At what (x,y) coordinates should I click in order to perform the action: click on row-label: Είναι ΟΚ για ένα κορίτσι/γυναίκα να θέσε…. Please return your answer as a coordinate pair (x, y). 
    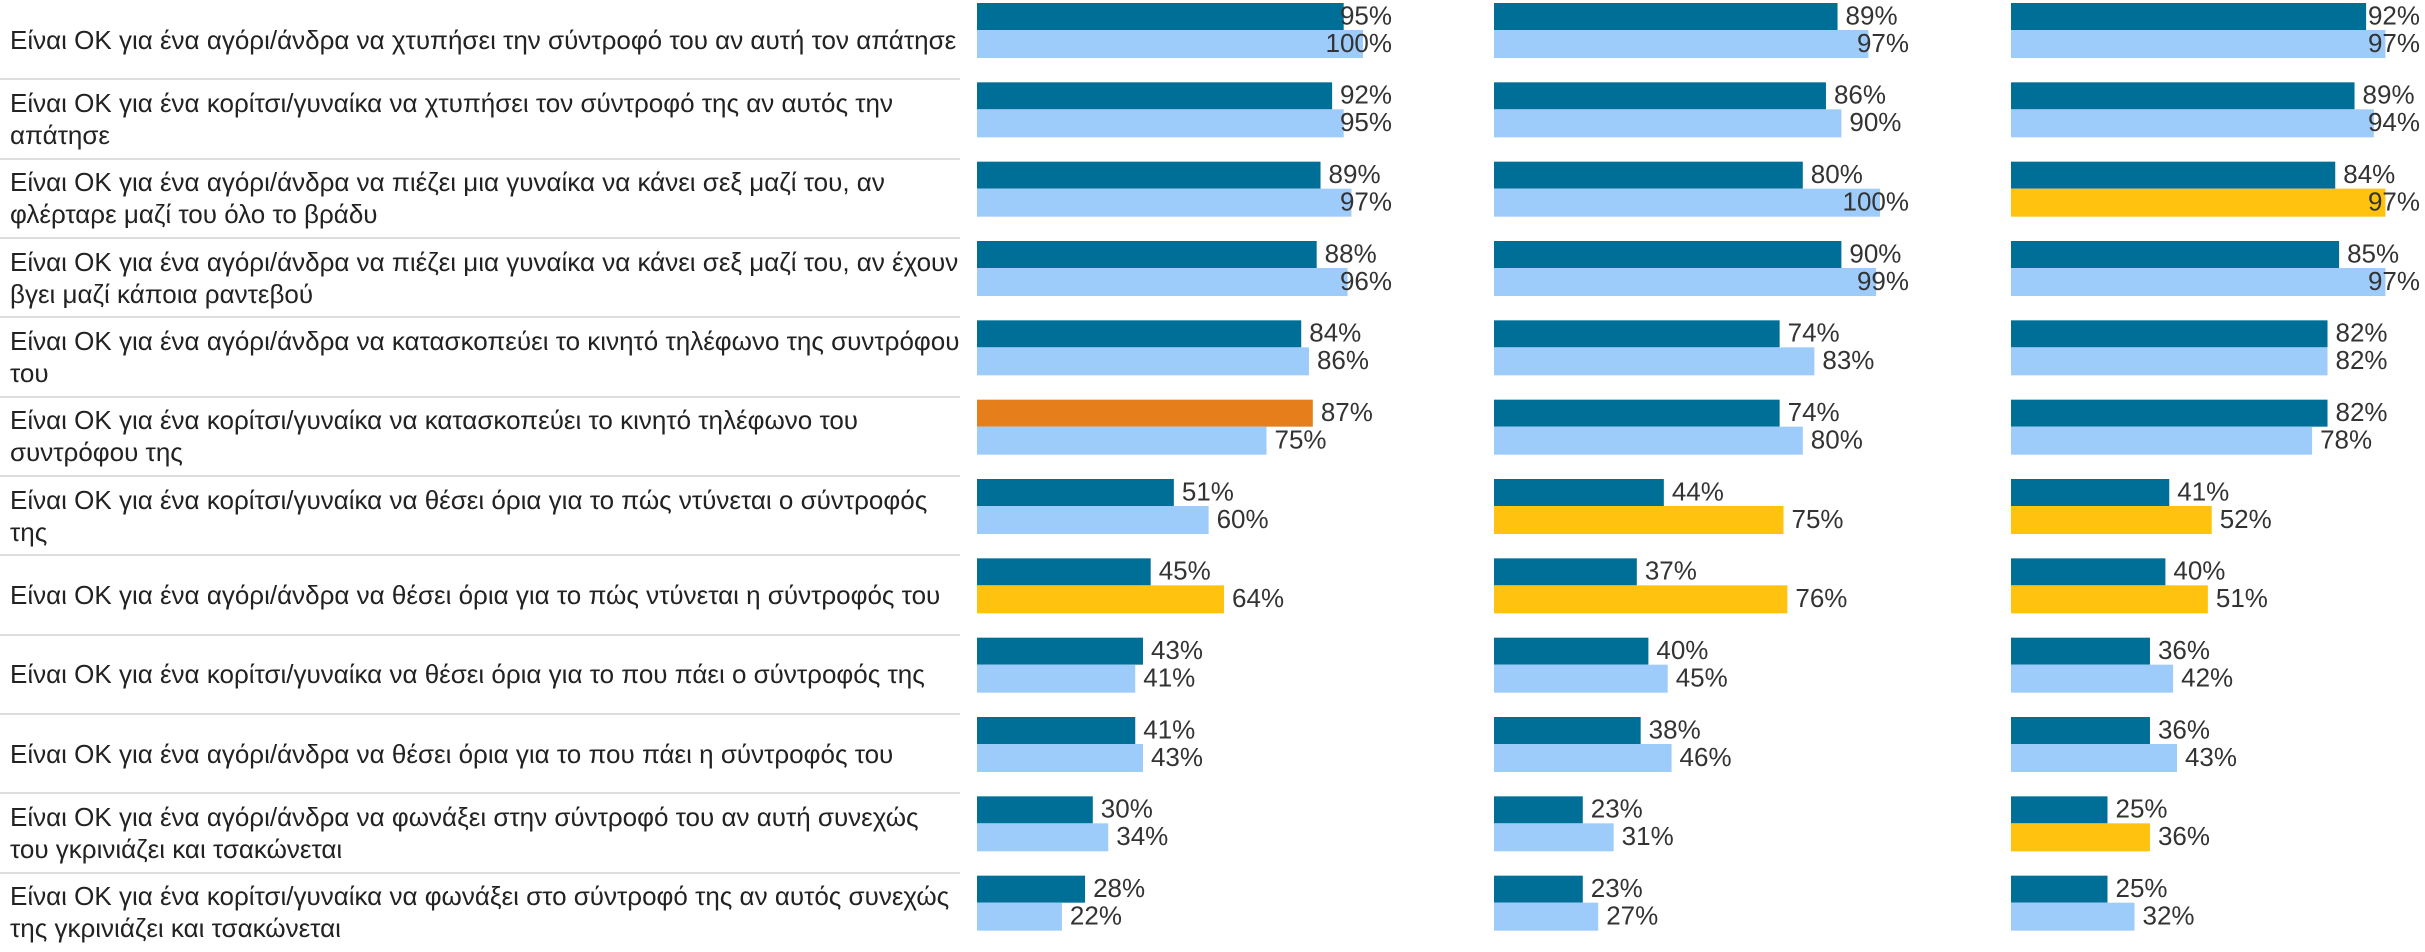
    Looking at the image, I should click on (467, 674).